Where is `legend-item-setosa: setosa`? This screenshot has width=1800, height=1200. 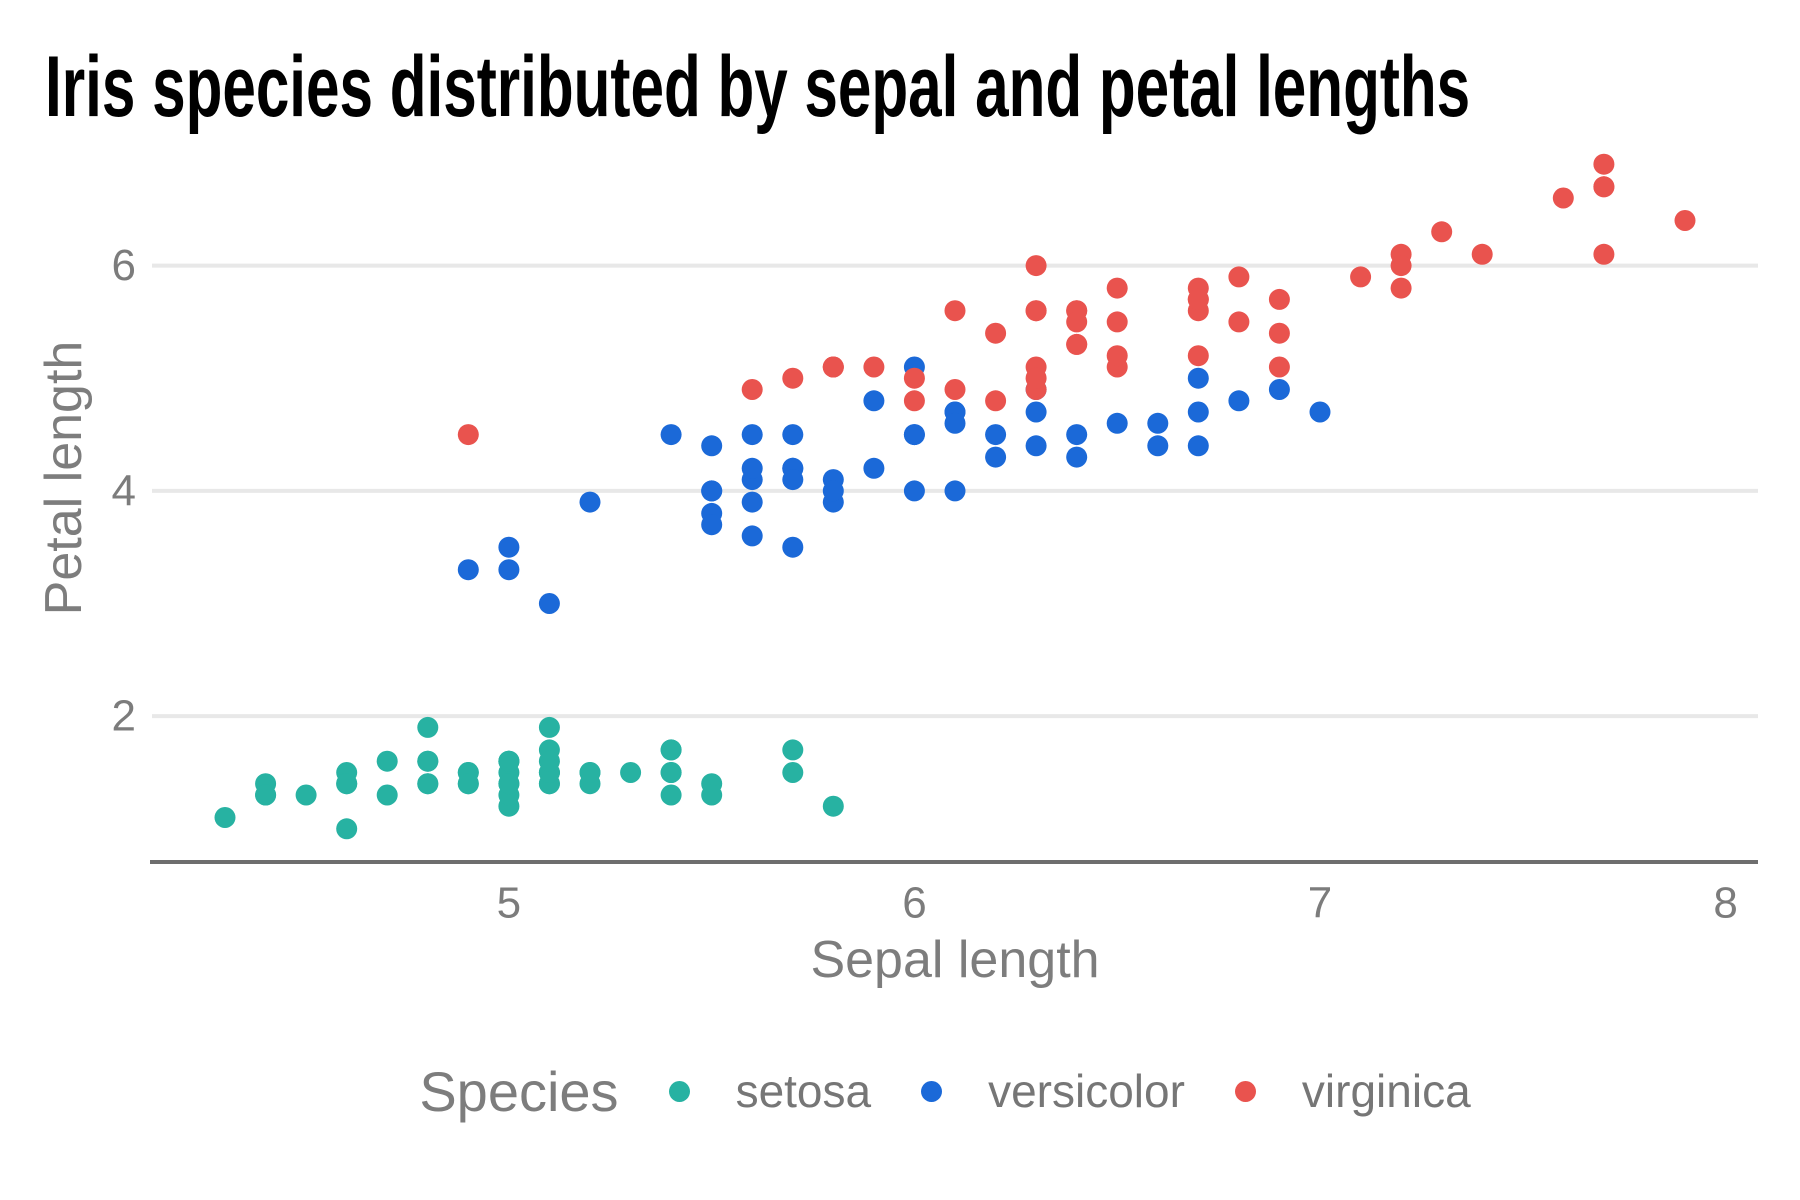 legend-item-setosa: setosa is located at coordinates (770, 1091).